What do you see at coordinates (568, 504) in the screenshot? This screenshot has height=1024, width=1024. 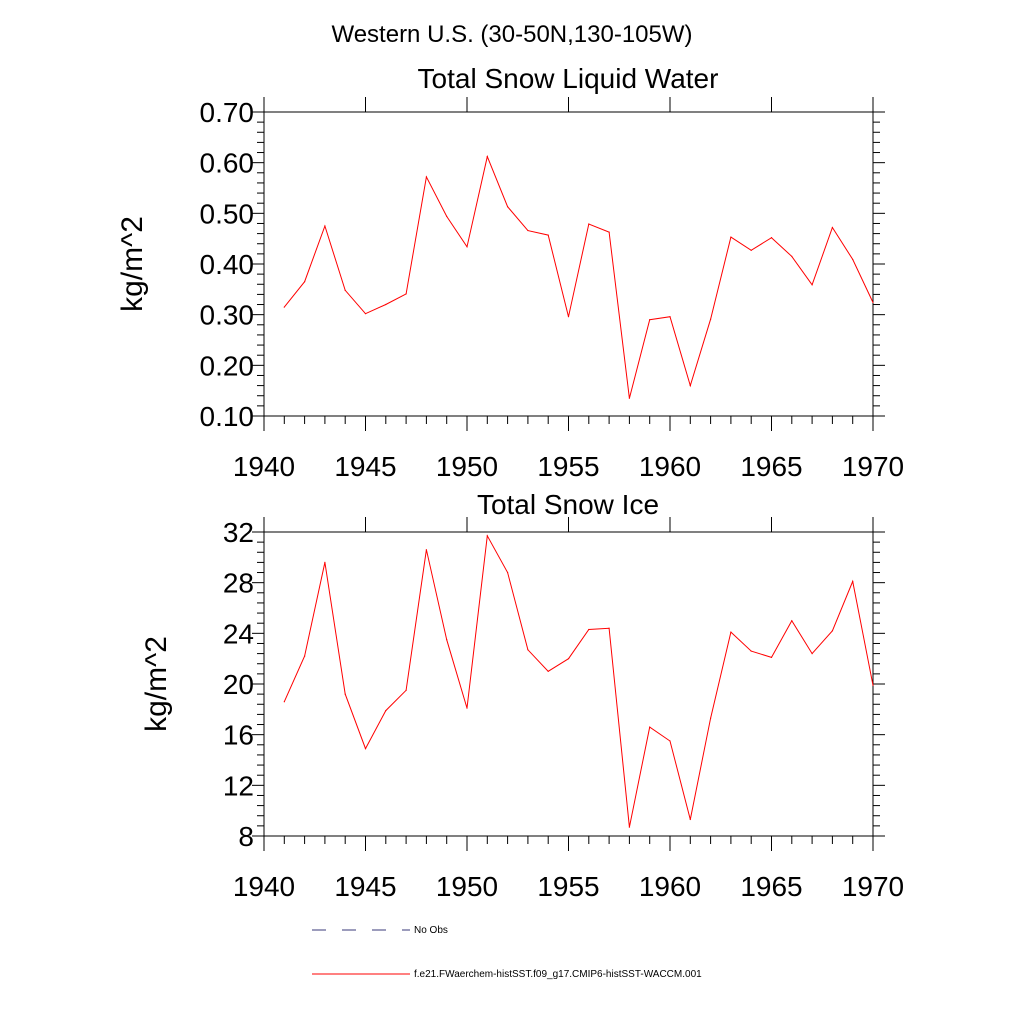 I see `chart-title: Total Snow Ice` at bounding box center [568, 504].